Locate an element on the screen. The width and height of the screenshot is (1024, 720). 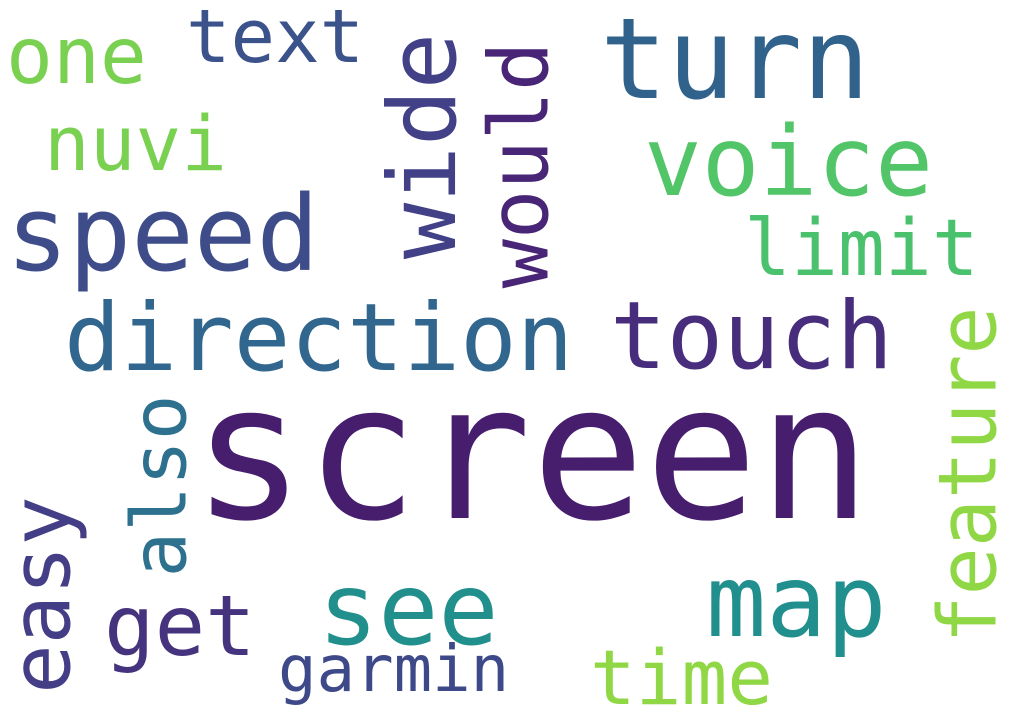
word-easy: easy is located at coordinates (45, 595).